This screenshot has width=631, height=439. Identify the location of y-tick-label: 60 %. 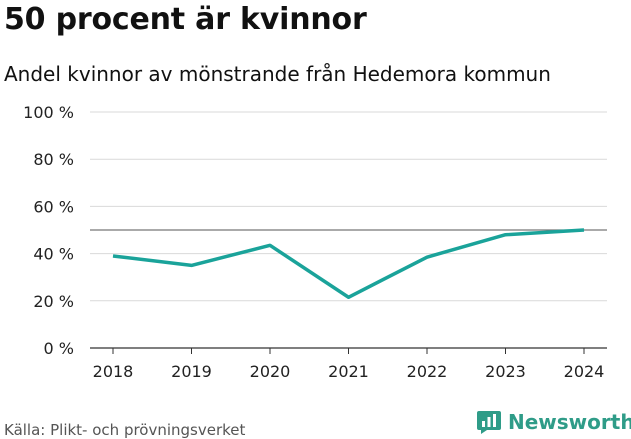
(53, 206).